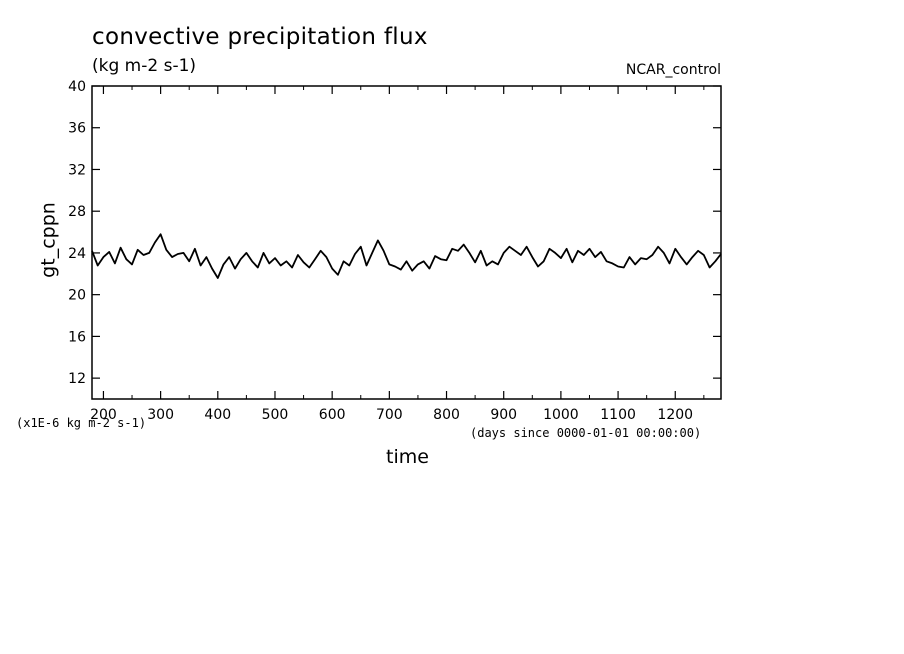  I want to click on x-tick-label: 600, so click(332, 415).